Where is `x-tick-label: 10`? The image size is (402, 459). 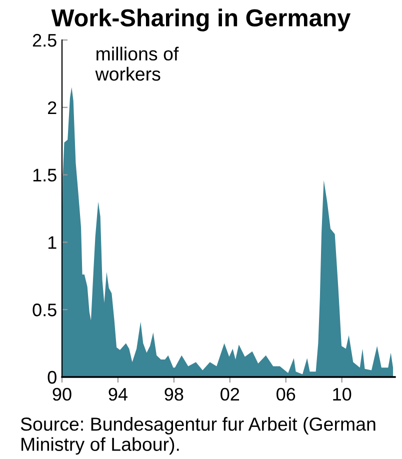
x-tick-label: 10 is located at coordinates (342, 394).